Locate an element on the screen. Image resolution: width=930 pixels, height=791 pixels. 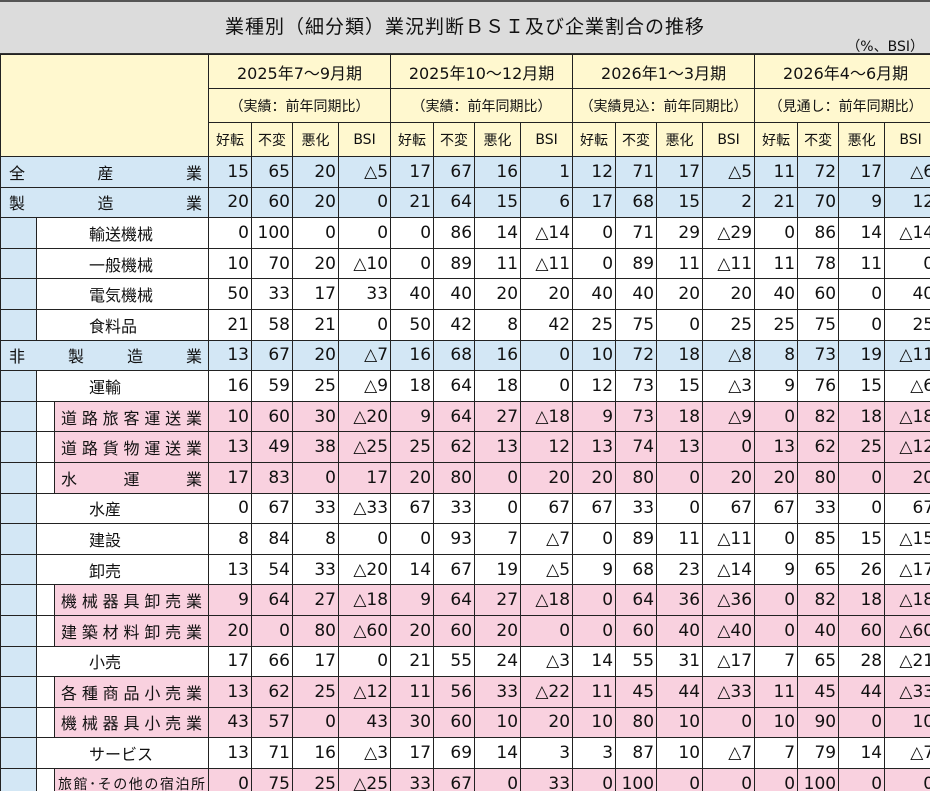
value-cell: △7 is located at coordinates (907, 753).